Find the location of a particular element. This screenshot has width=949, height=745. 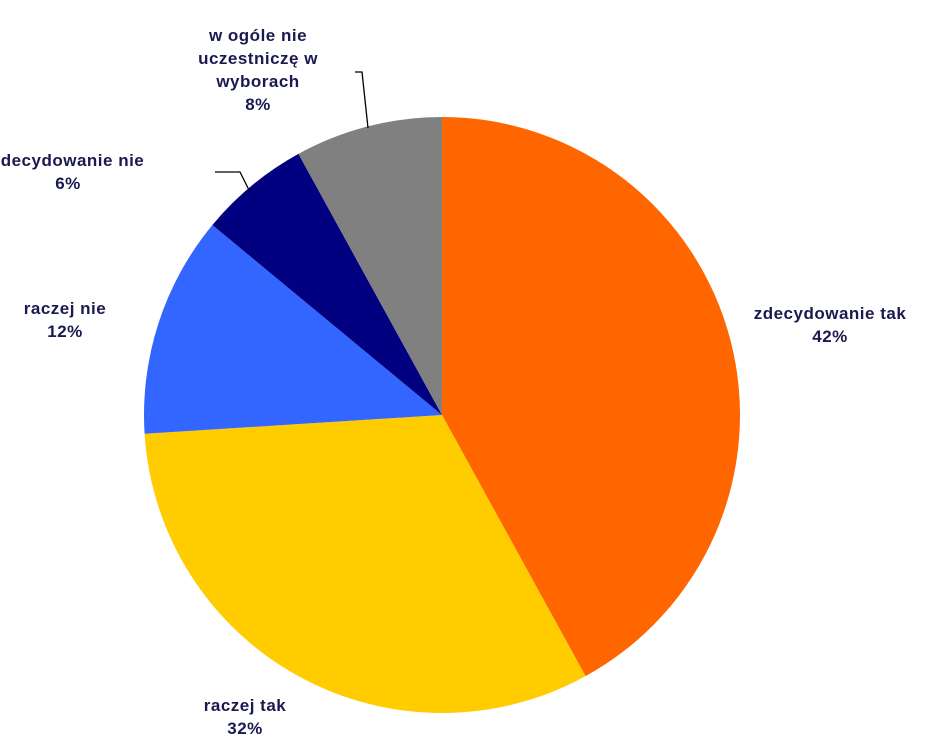

slice-label: zdecydowanie tak 42% is located at coordinates (830, 325).